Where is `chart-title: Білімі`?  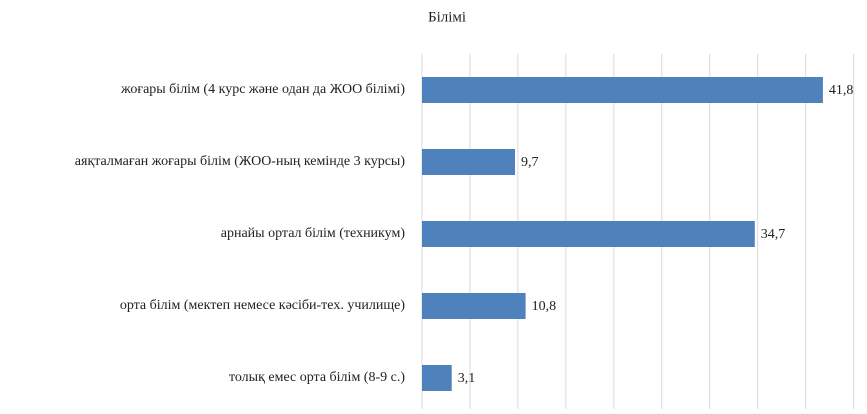 chart-title: Білімі is located at coordinates (447, 17).